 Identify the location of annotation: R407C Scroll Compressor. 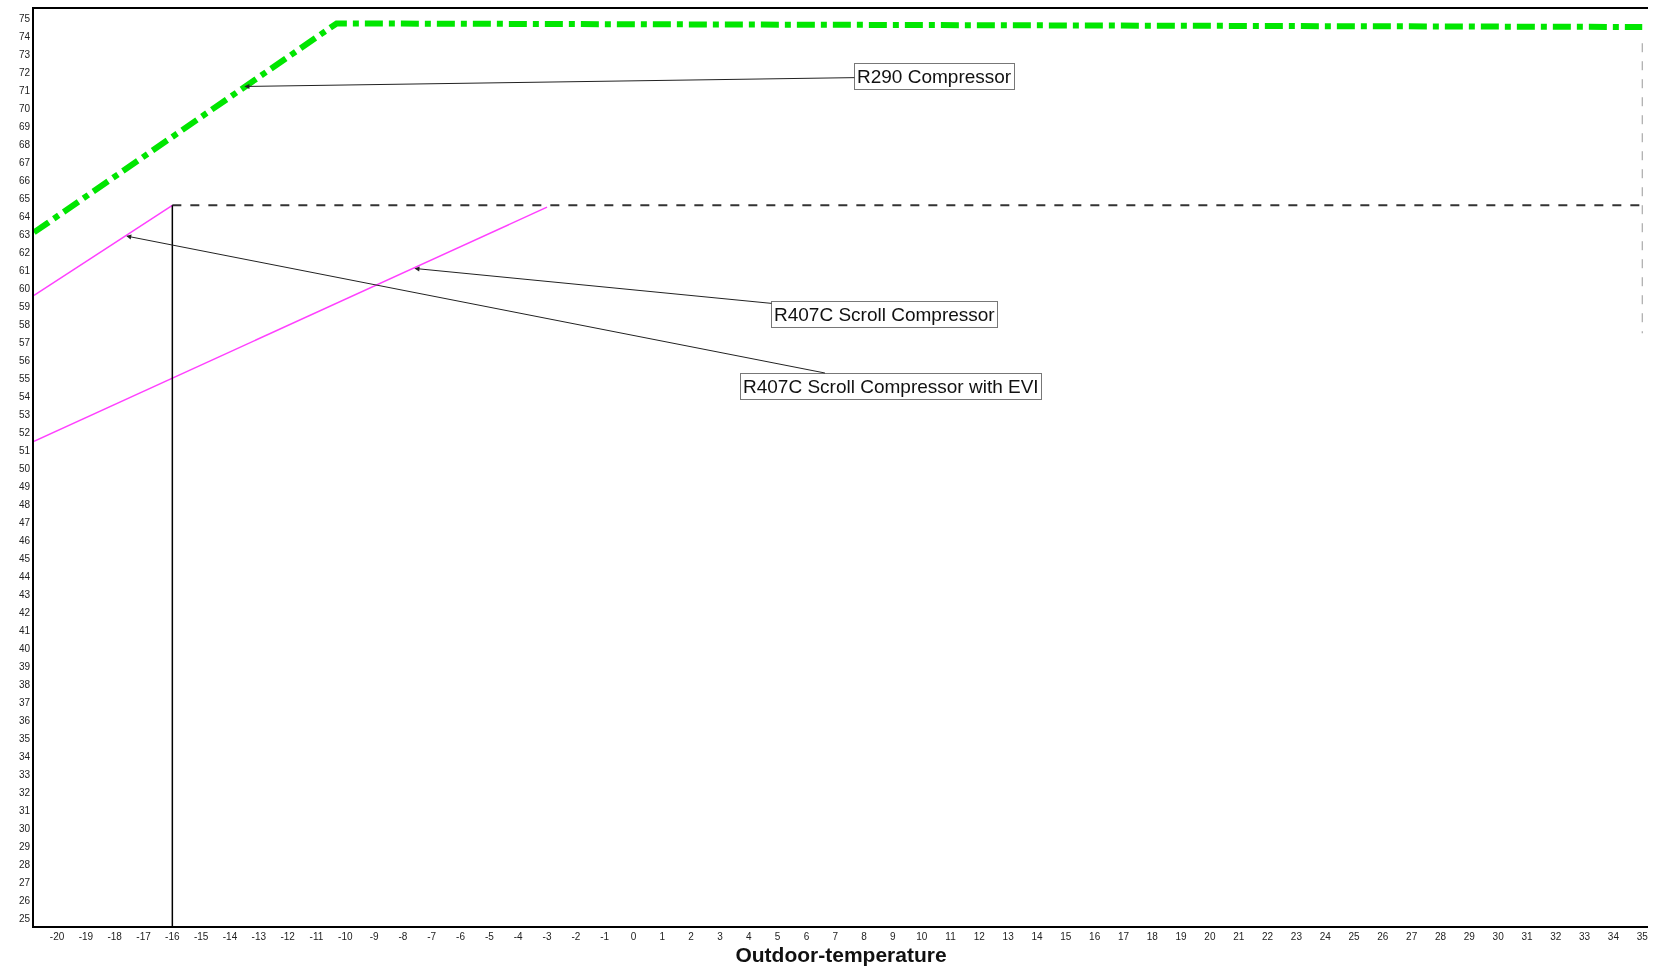
(885, 314).